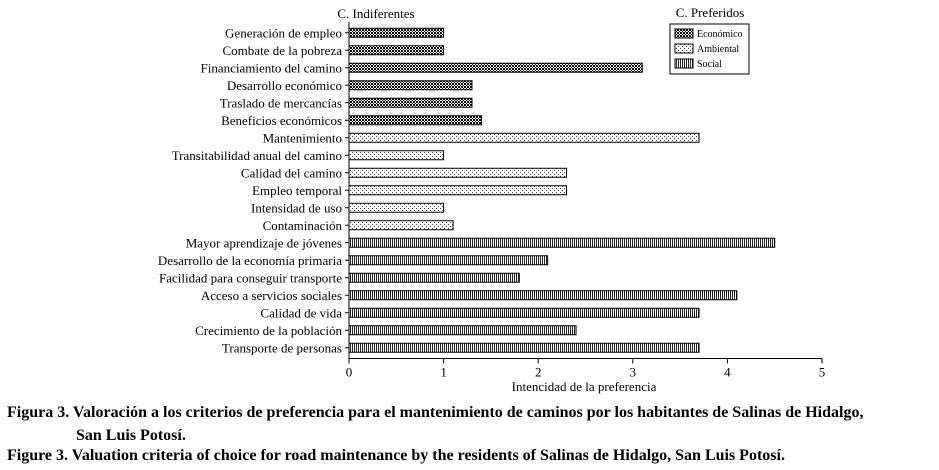 This screenshot has height=470, width=939. What do you see at coordinates (257, 155) in the screenshot?
I see `category-label: Transitabilidad anual del camino` at bounding box center [257, 155].